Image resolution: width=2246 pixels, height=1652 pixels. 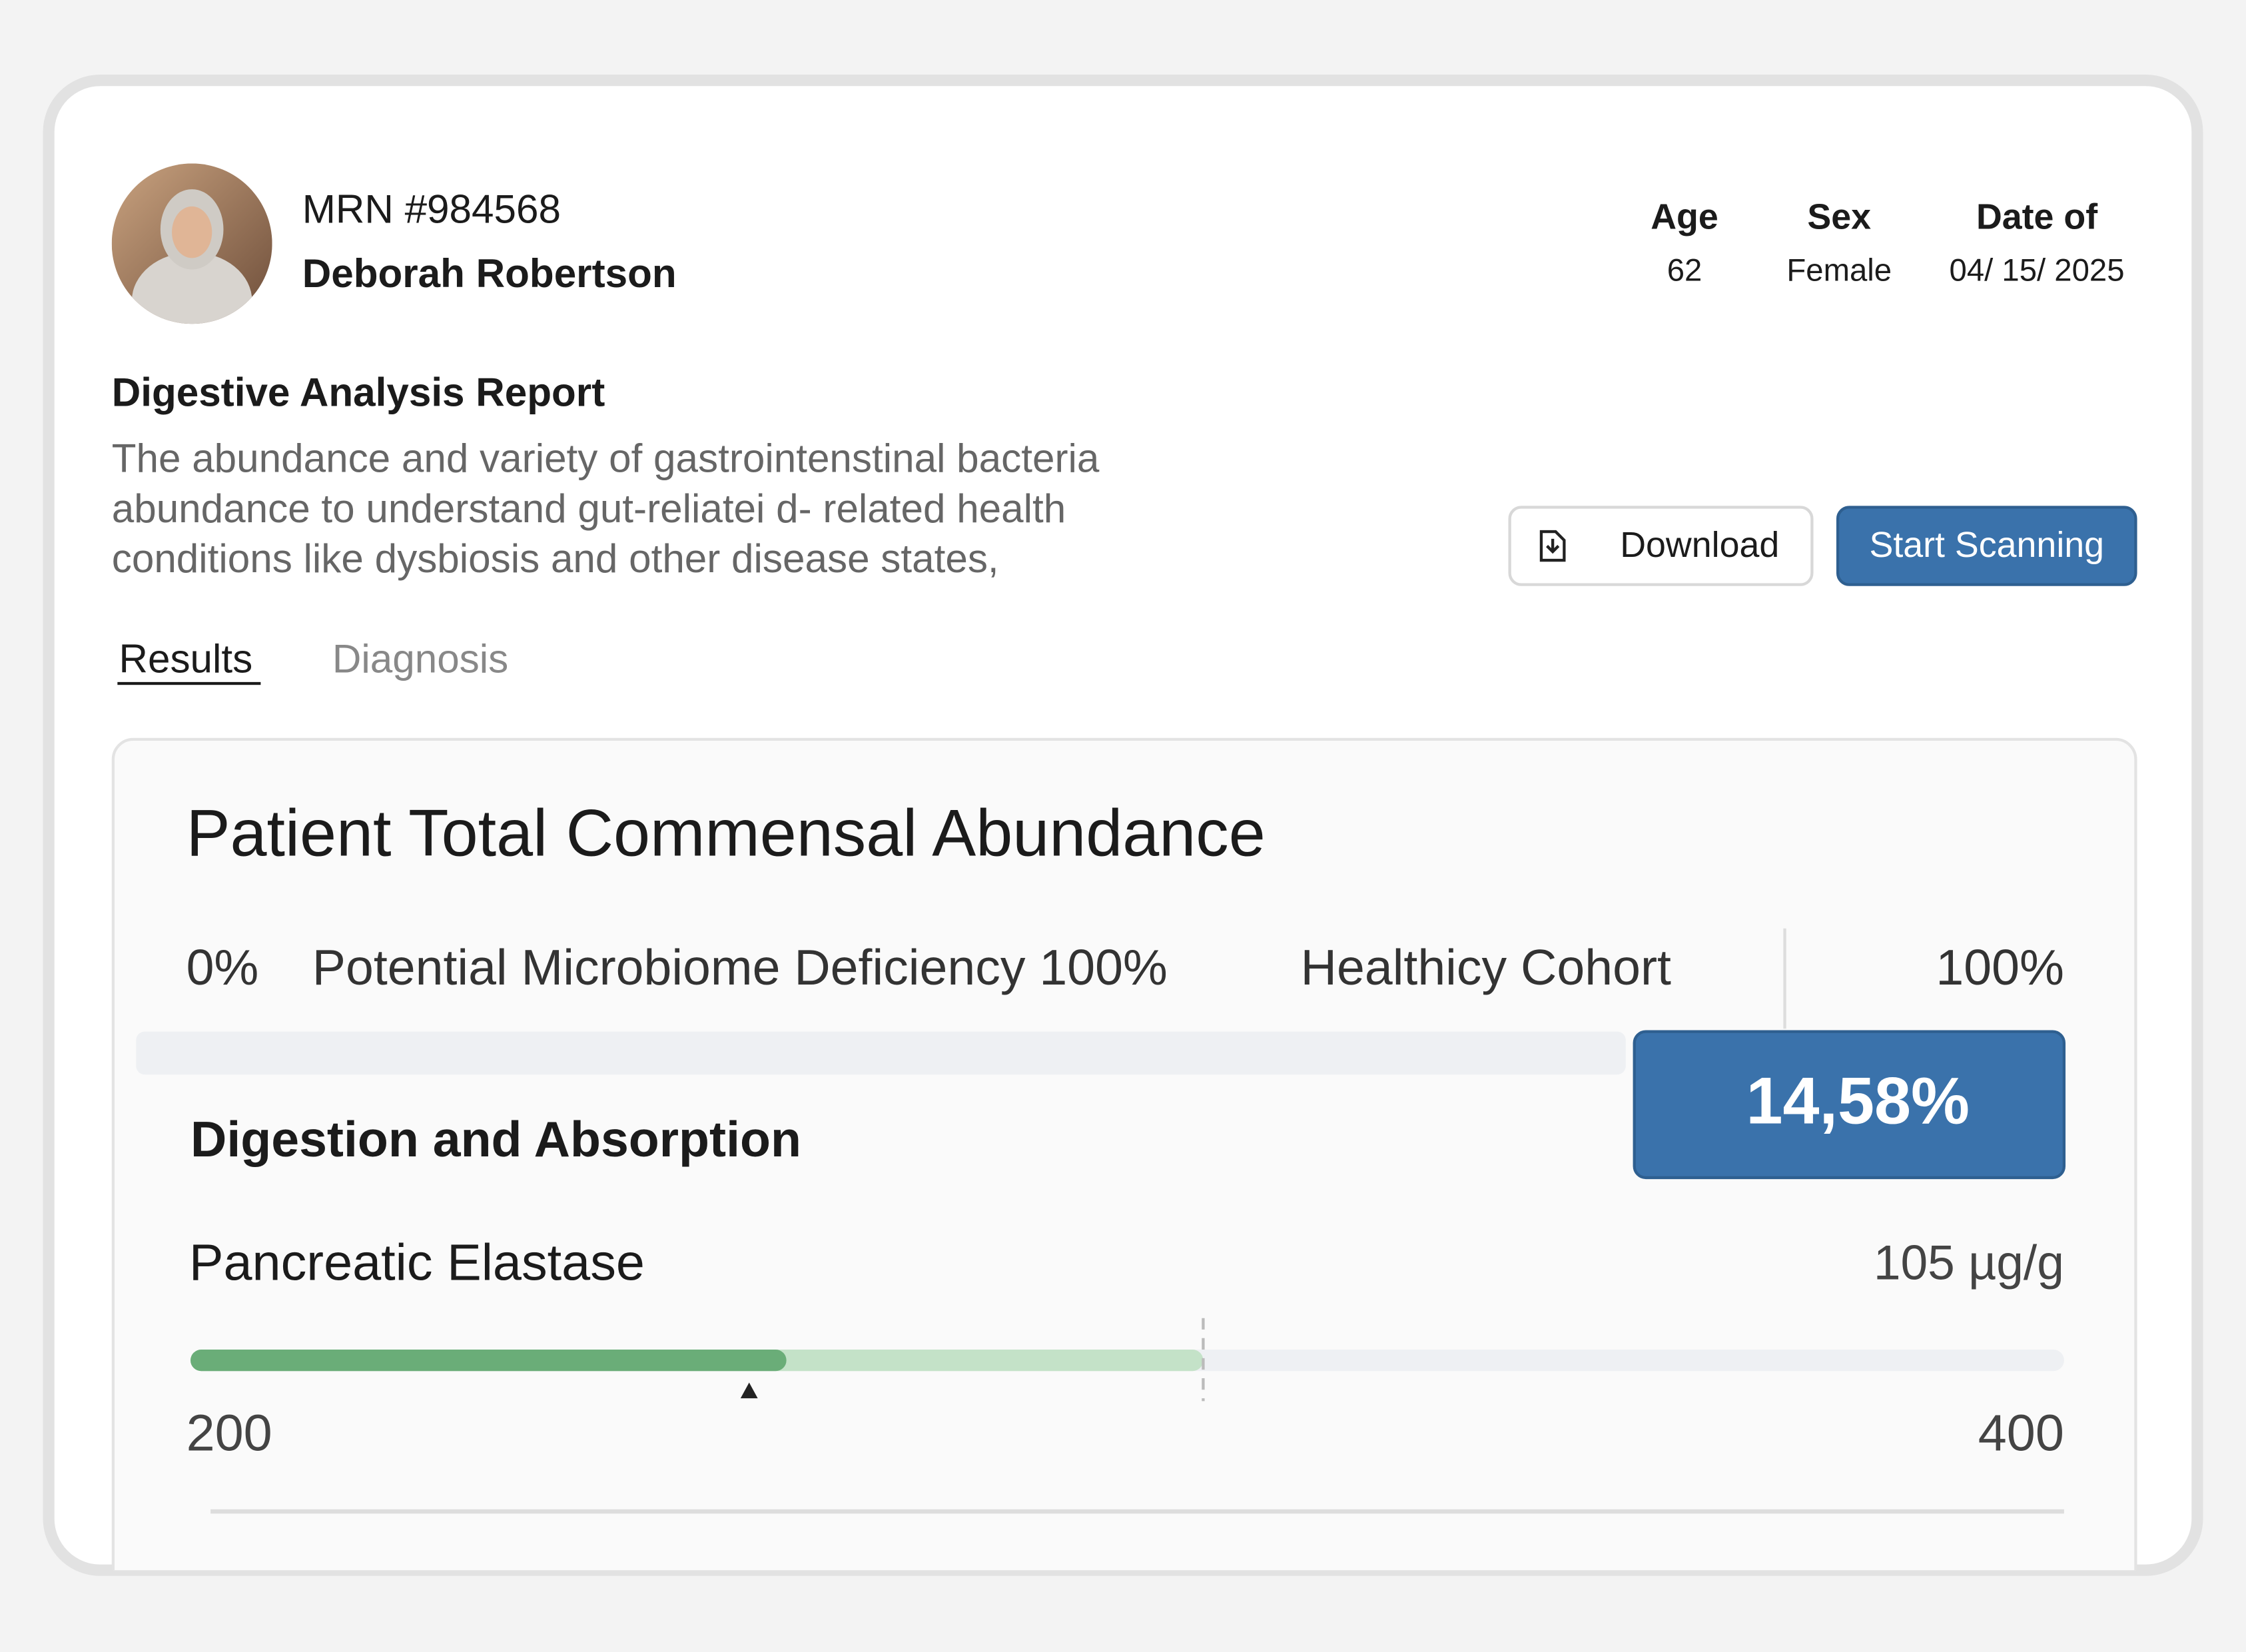 I want to click on field-value: Female, so click(x=1839, y=270).